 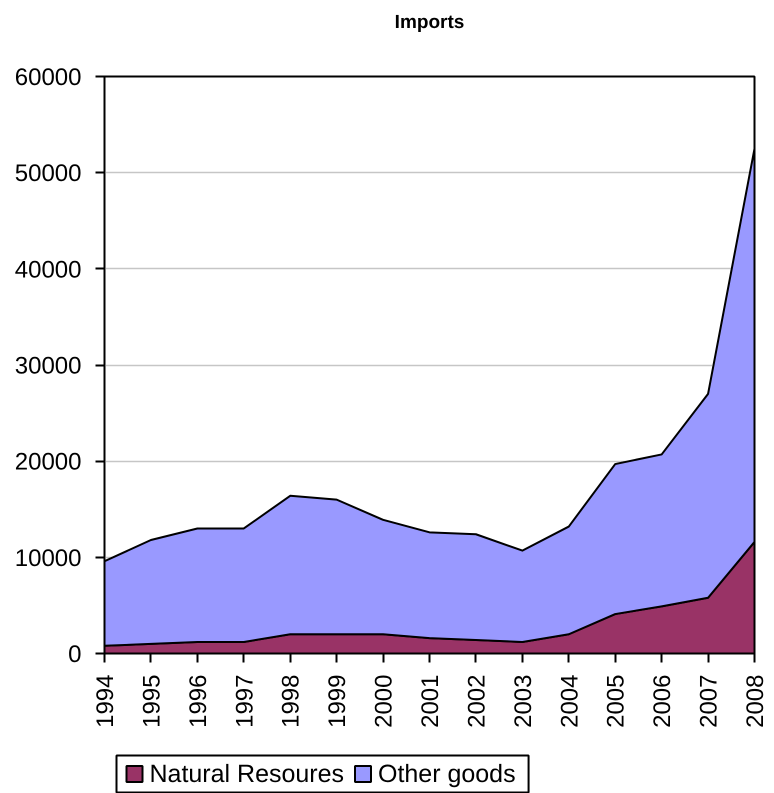 What do you see at coordinates (198, 701) in the screenshot?
I see `x-tick-label: 1996` at bounding box center [198, 701].